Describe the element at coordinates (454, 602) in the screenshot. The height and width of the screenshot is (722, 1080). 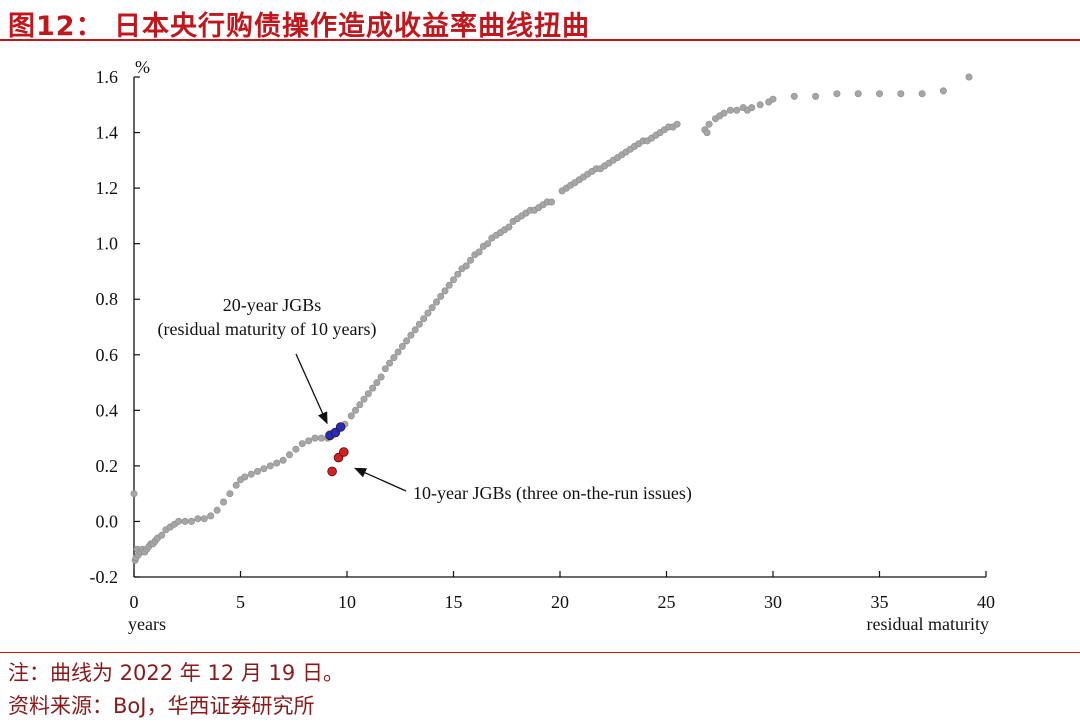
I see `x-tick-label: 15` at that location.